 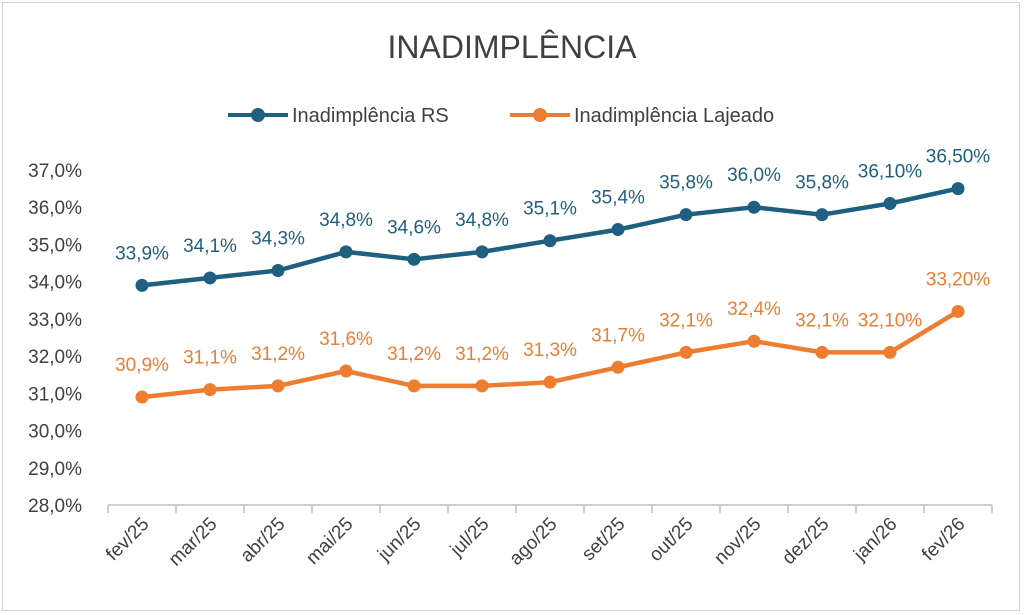 What do you see at coordinates (370, 116) in the screenshot?
I see `legend-label-rs: Inadimplência RS` at bounding box center [370, 116].